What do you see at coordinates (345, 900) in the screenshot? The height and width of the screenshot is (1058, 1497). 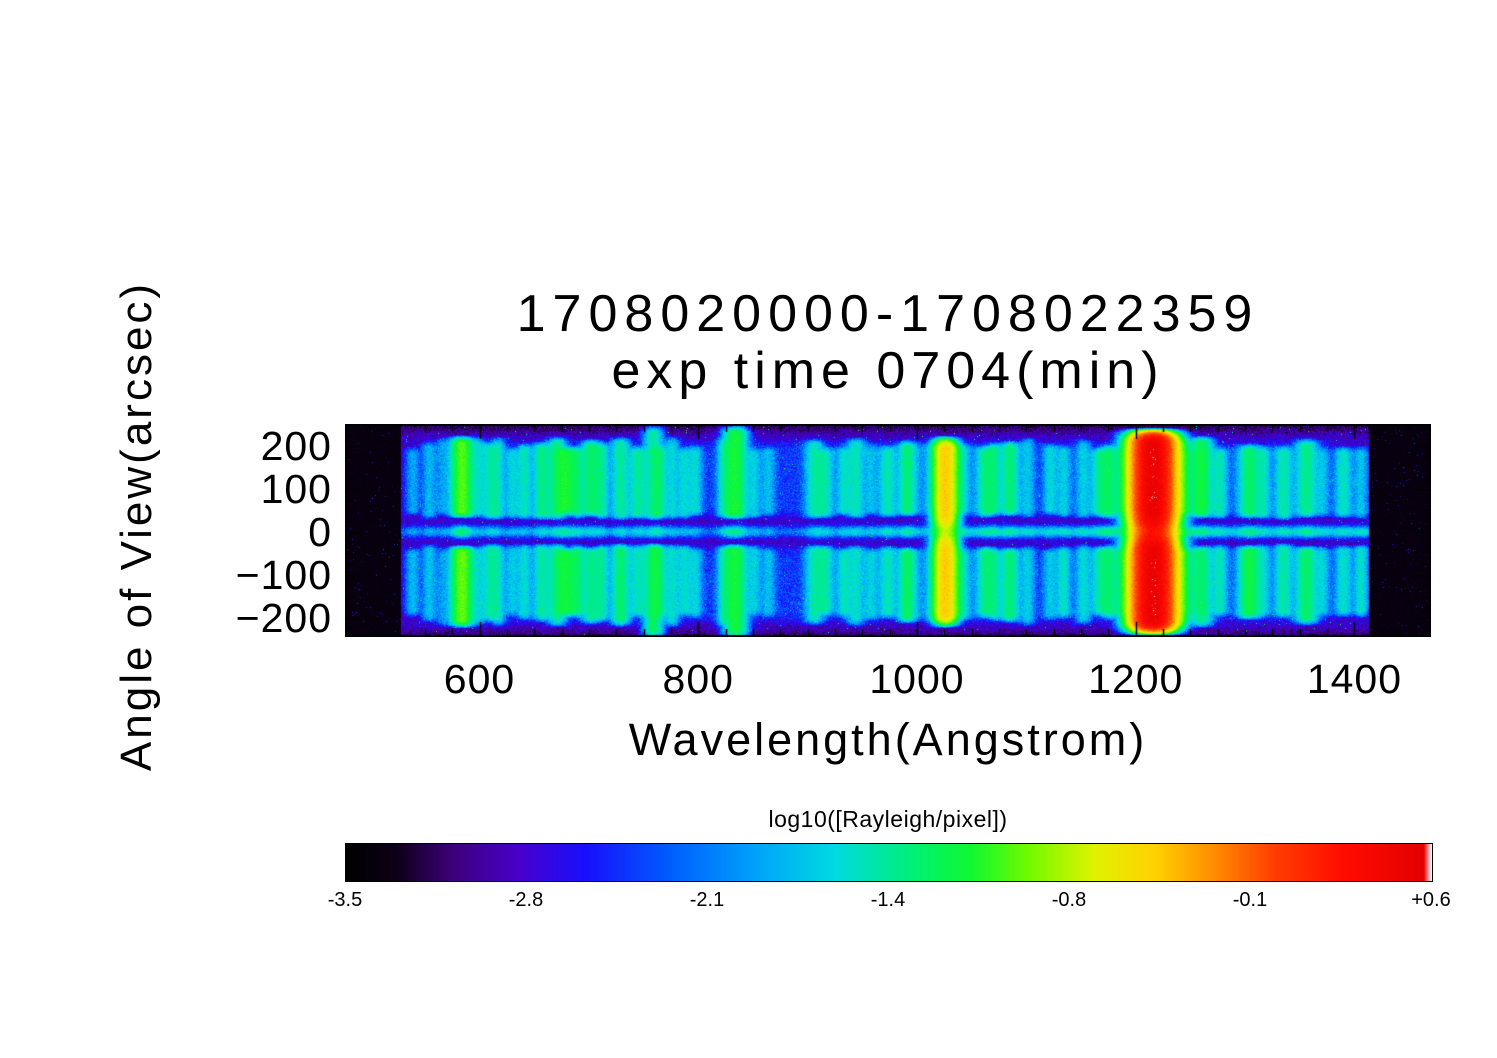 I see `colorbar-tick-label: -3.5` at bounding box center [345, 900].